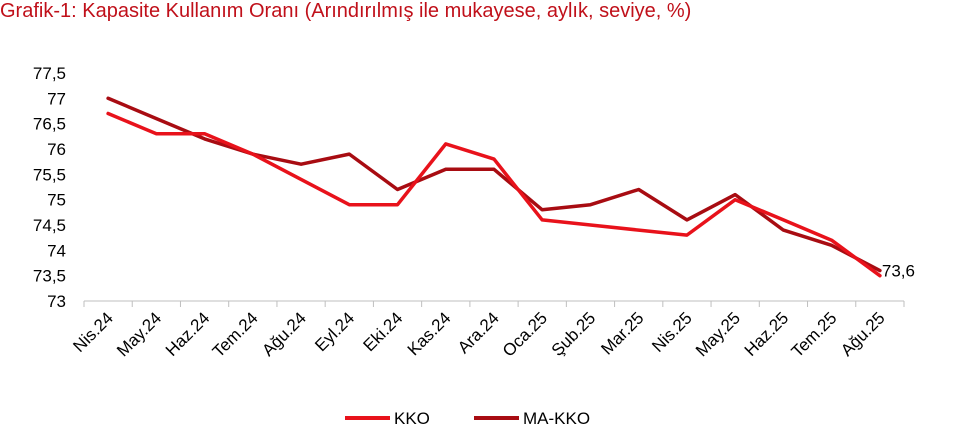 Image resolution: width=960 pixels, height=432 pixels. What do you see at coordinates (478, 332) in the screenshot?
I see `x-tick-label: Ara.24` at bounding box center [478, 332].